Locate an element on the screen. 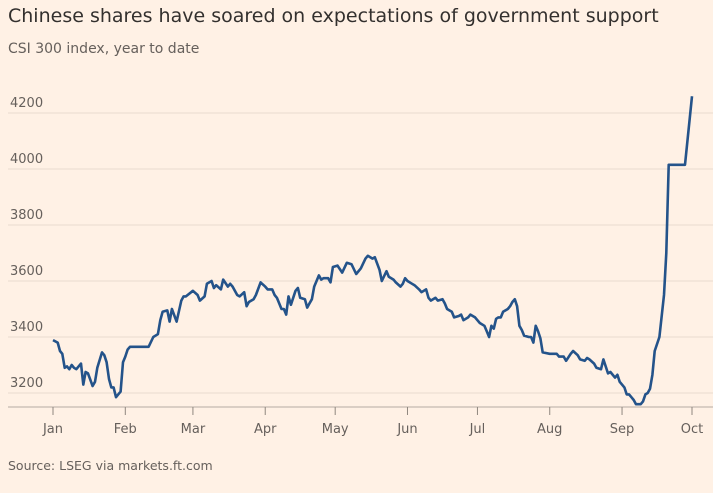  x-tick-label: Jul is located at coordinates (477, 429).